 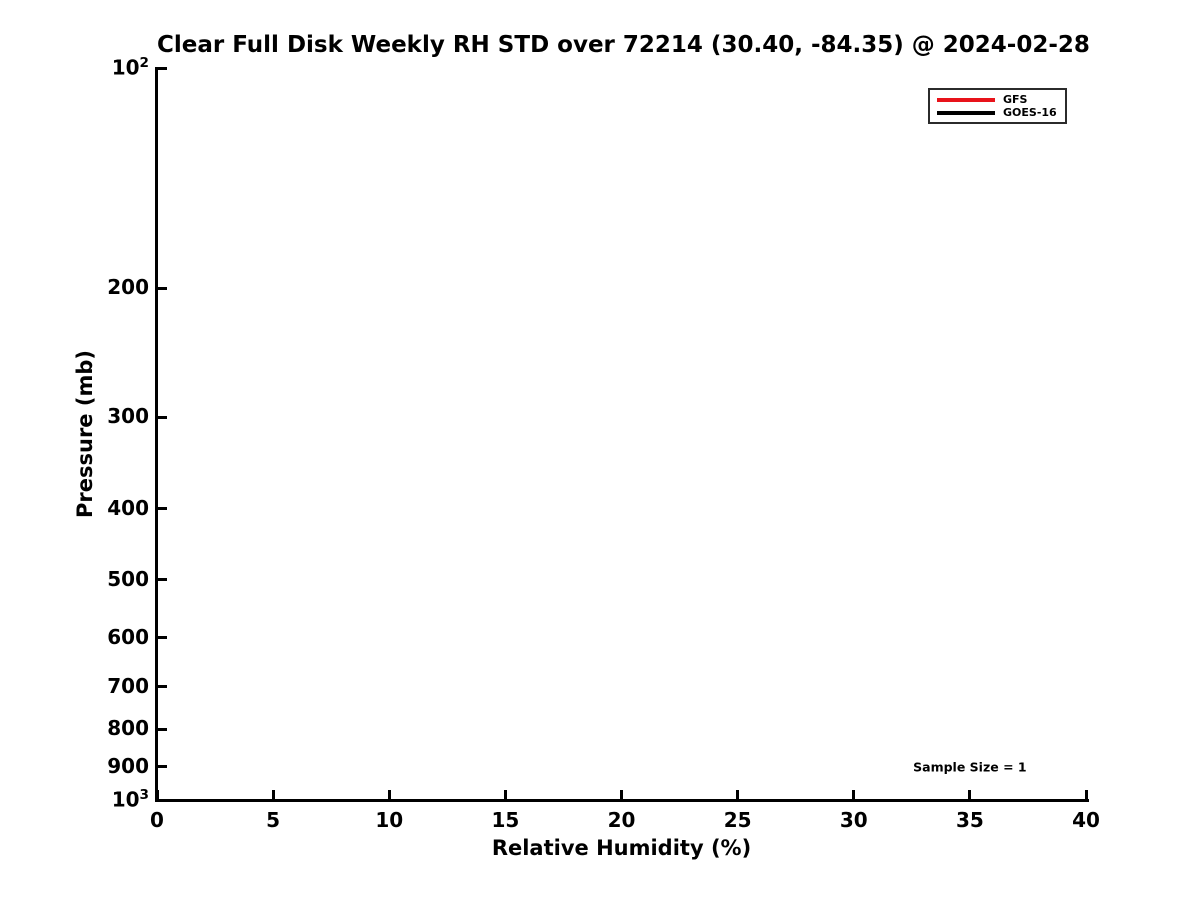 I want to click on y-tick-label: 800, so click(x=128, y=728).